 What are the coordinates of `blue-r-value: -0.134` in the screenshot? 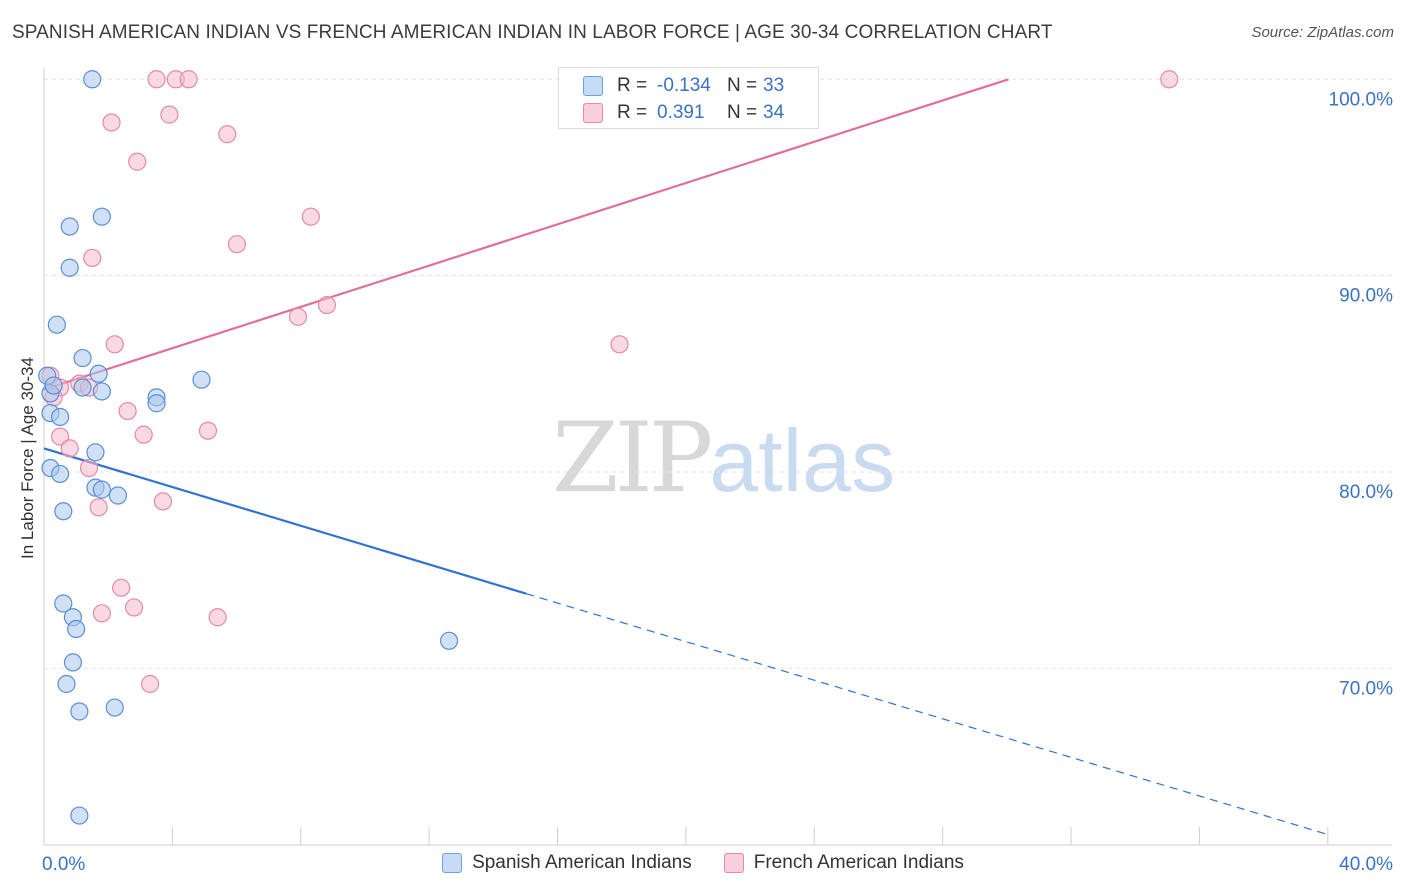 It's located at (684, 85).